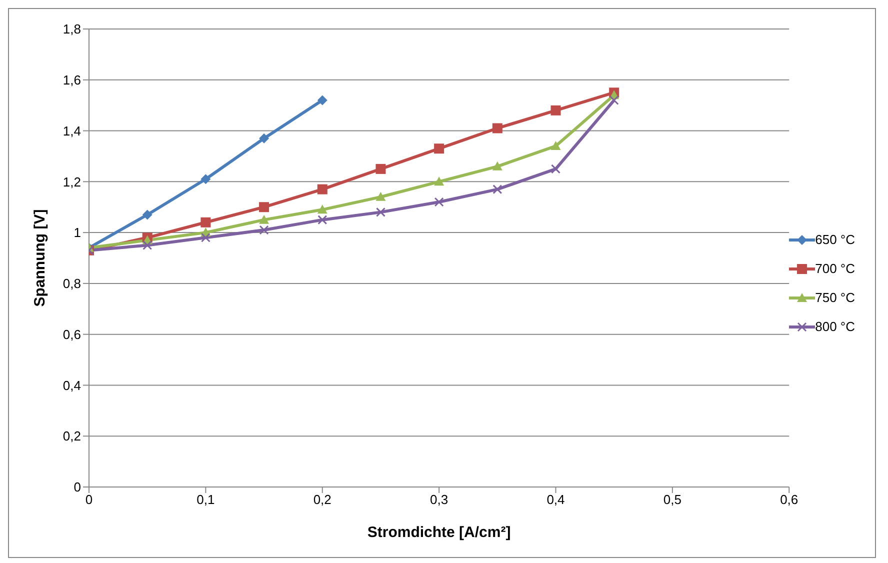 The height and width of the screenshot is (563, 888). What do you see at coordinates (77, 487) in the screenshot?
I see `y-tick-label: 0` at bounding box center [77, 487].